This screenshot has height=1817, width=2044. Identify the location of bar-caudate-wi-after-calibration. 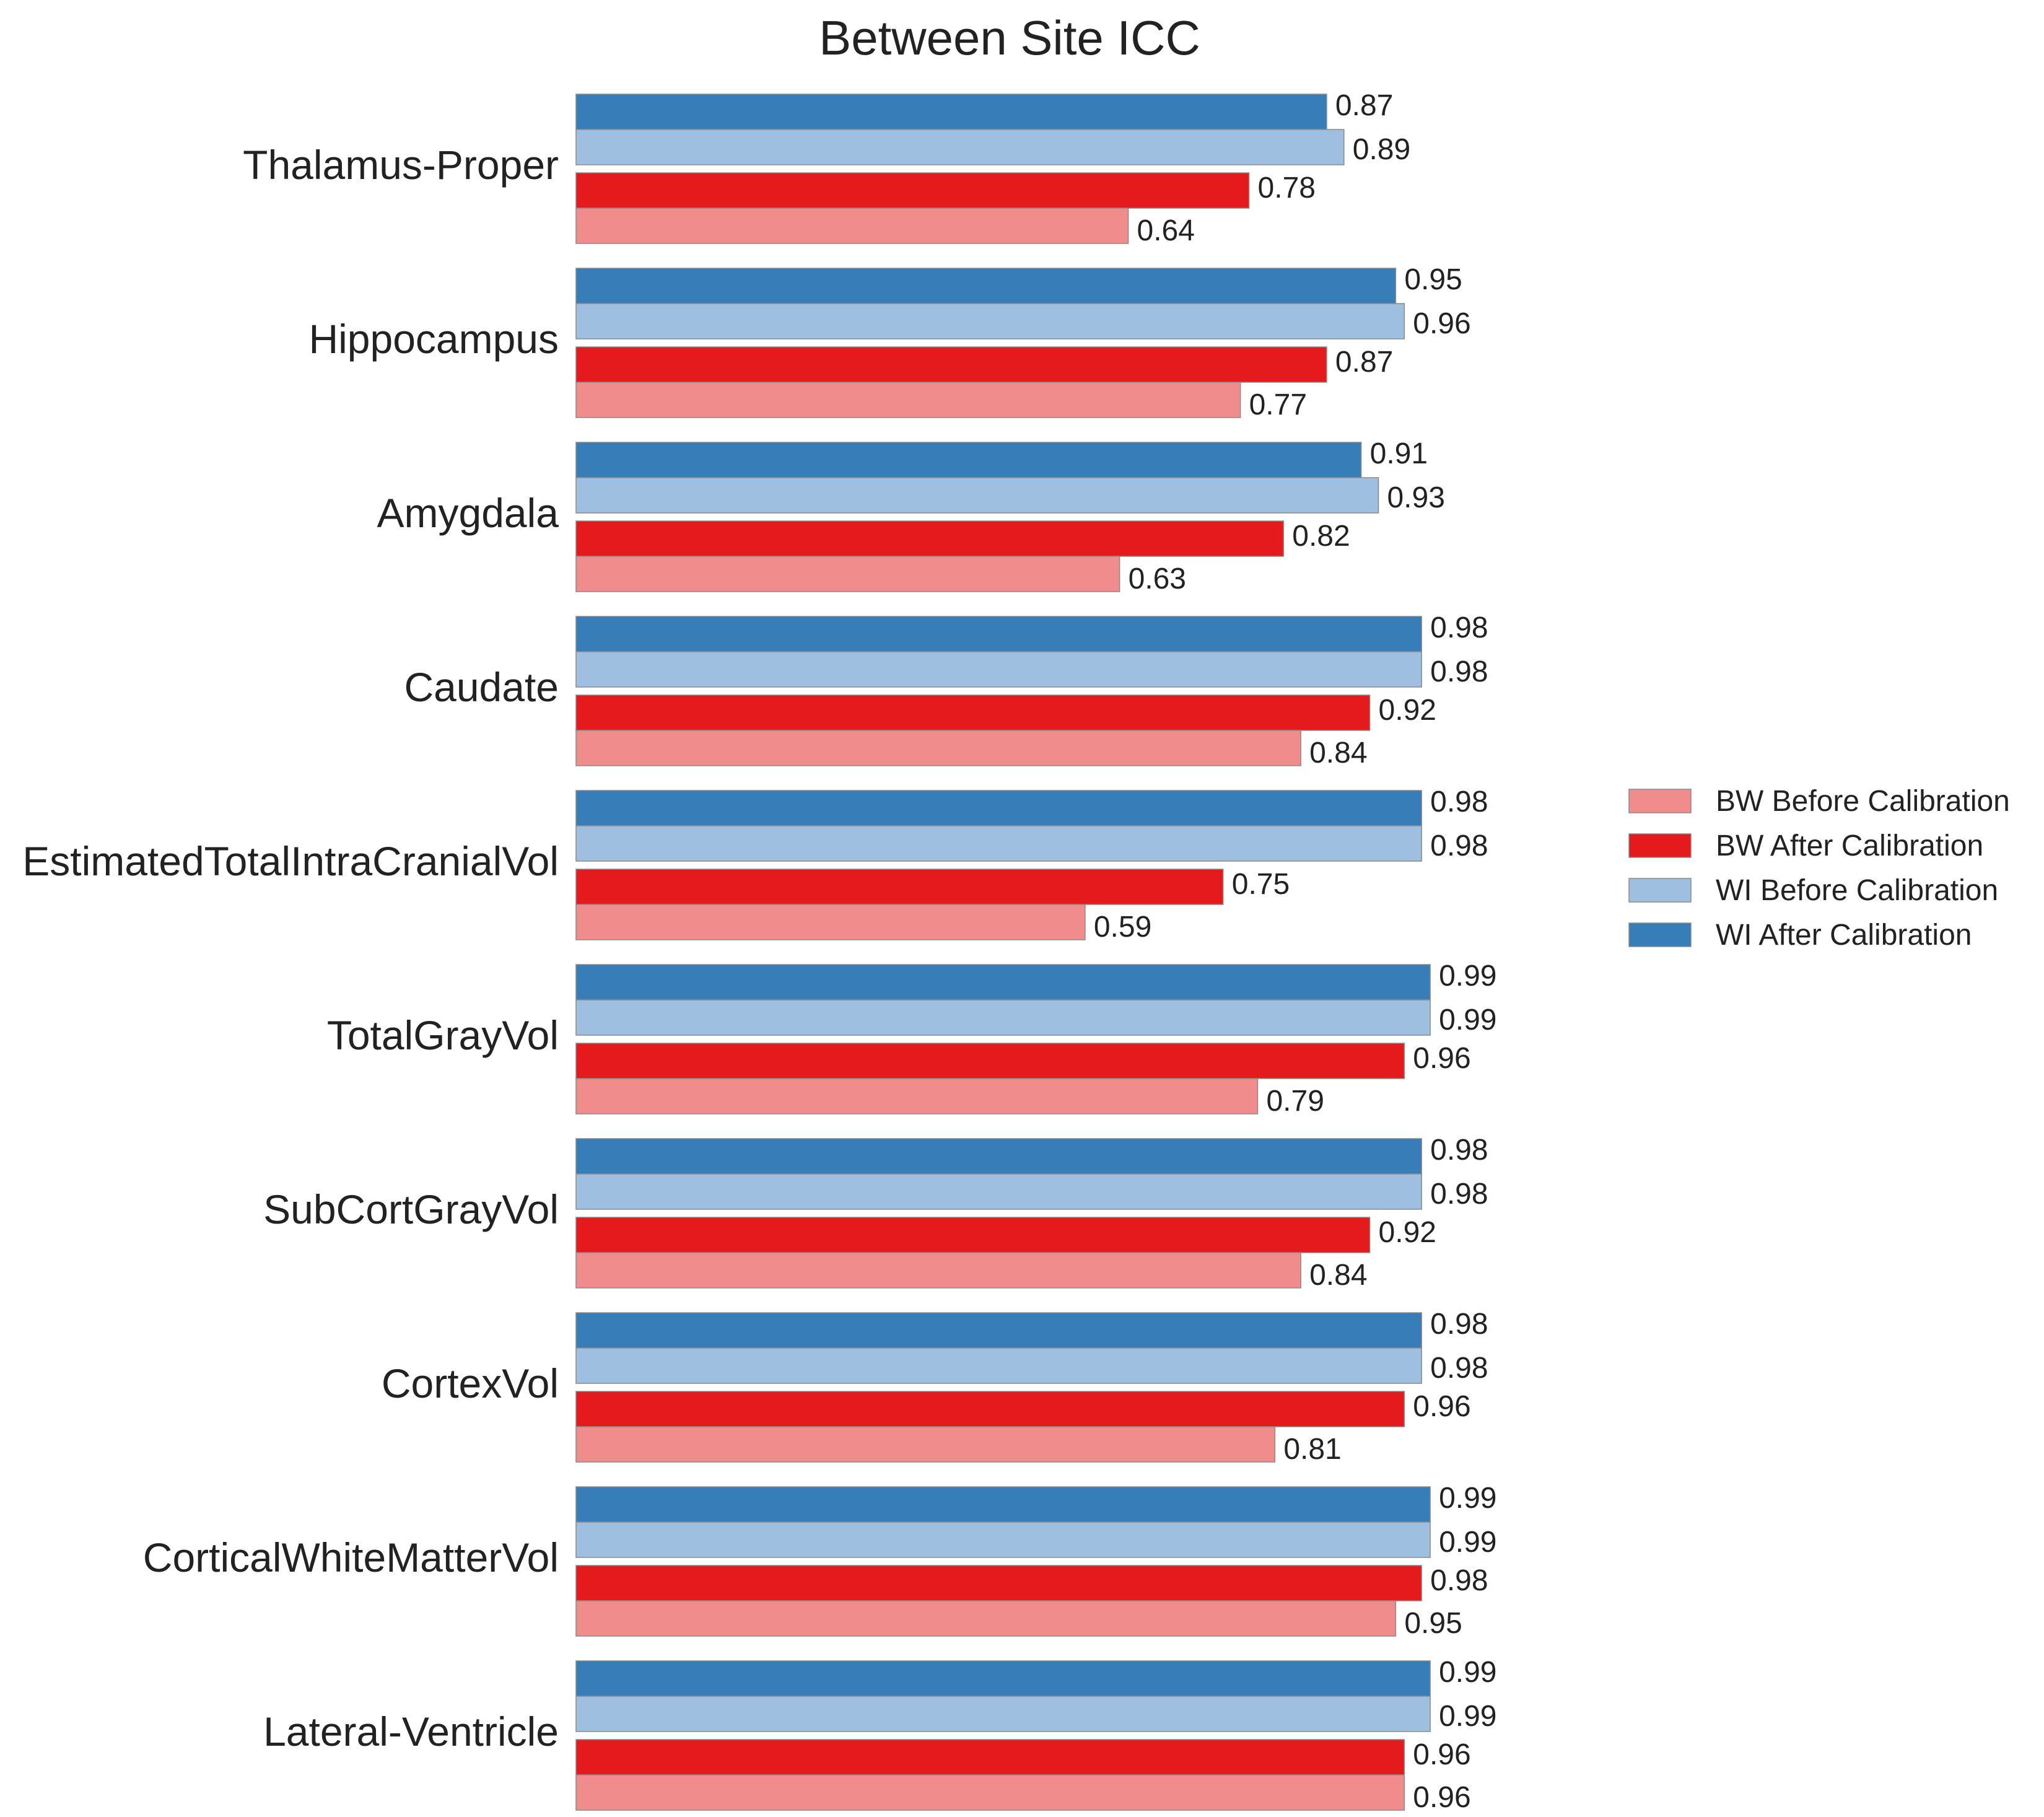
(998, 634).